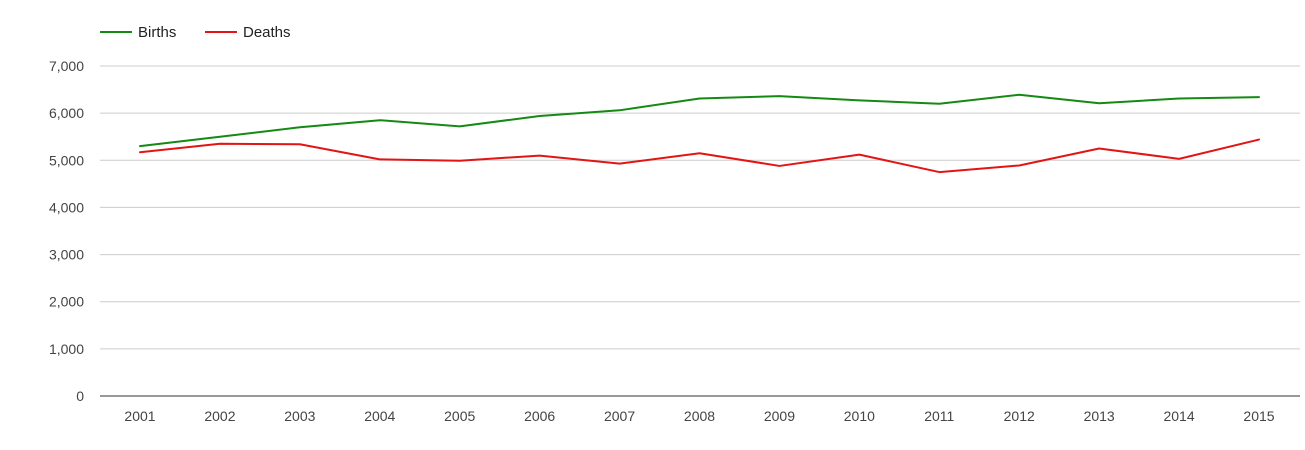 The width and height of the screenshot is (1305, 450). Describe the element at coordinates (195, 32) in the screenshot. I see `legend: Births Deaths` at that location.